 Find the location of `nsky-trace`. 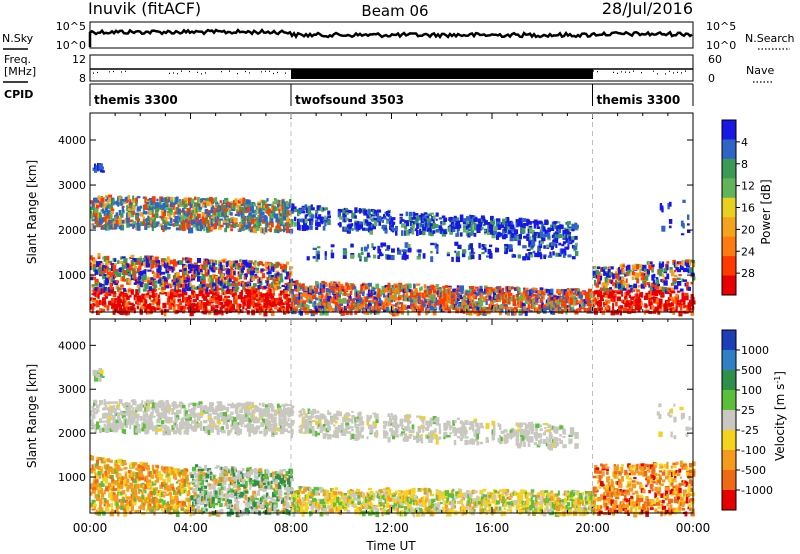

nsky-trace is located at coordinates (390, 37).